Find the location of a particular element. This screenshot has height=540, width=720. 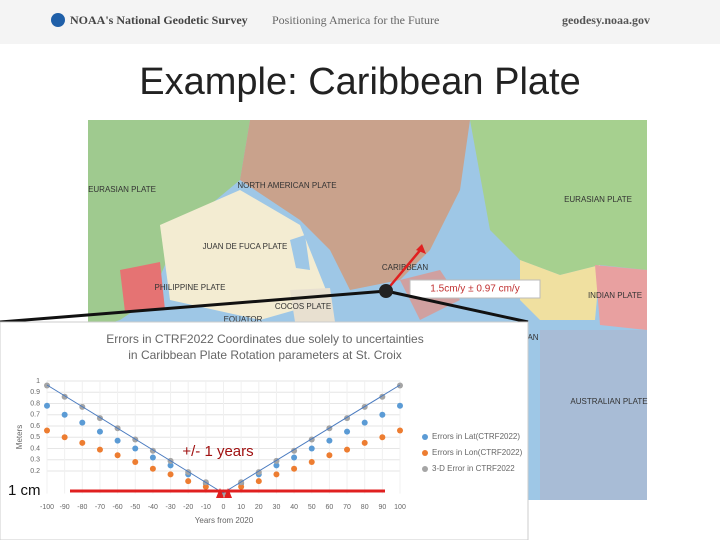

x-tick-label: 70 is located at coordinates (347, 507).